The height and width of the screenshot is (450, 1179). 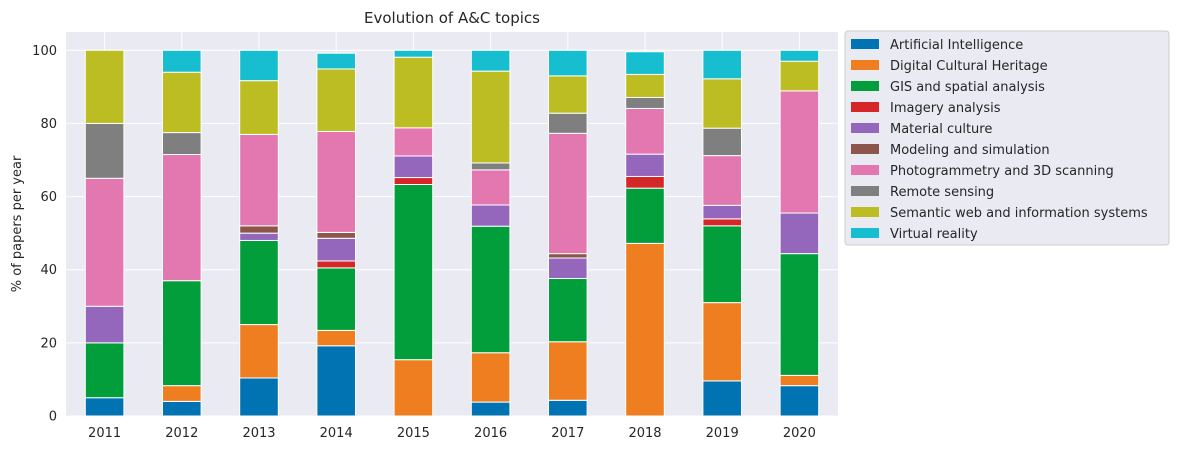 I want to click on y-tick-label: 20, so click(x=48, y=343).